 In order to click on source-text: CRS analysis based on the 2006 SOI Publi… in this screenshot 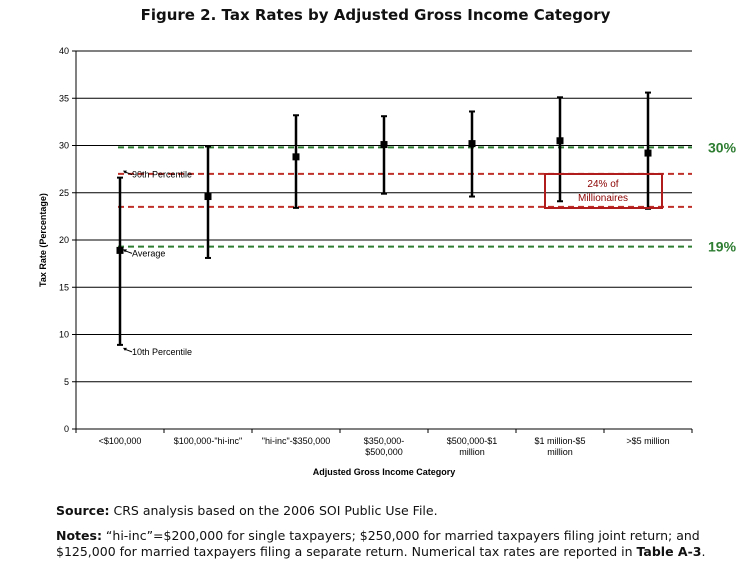, I will do `click(273, 510)`.